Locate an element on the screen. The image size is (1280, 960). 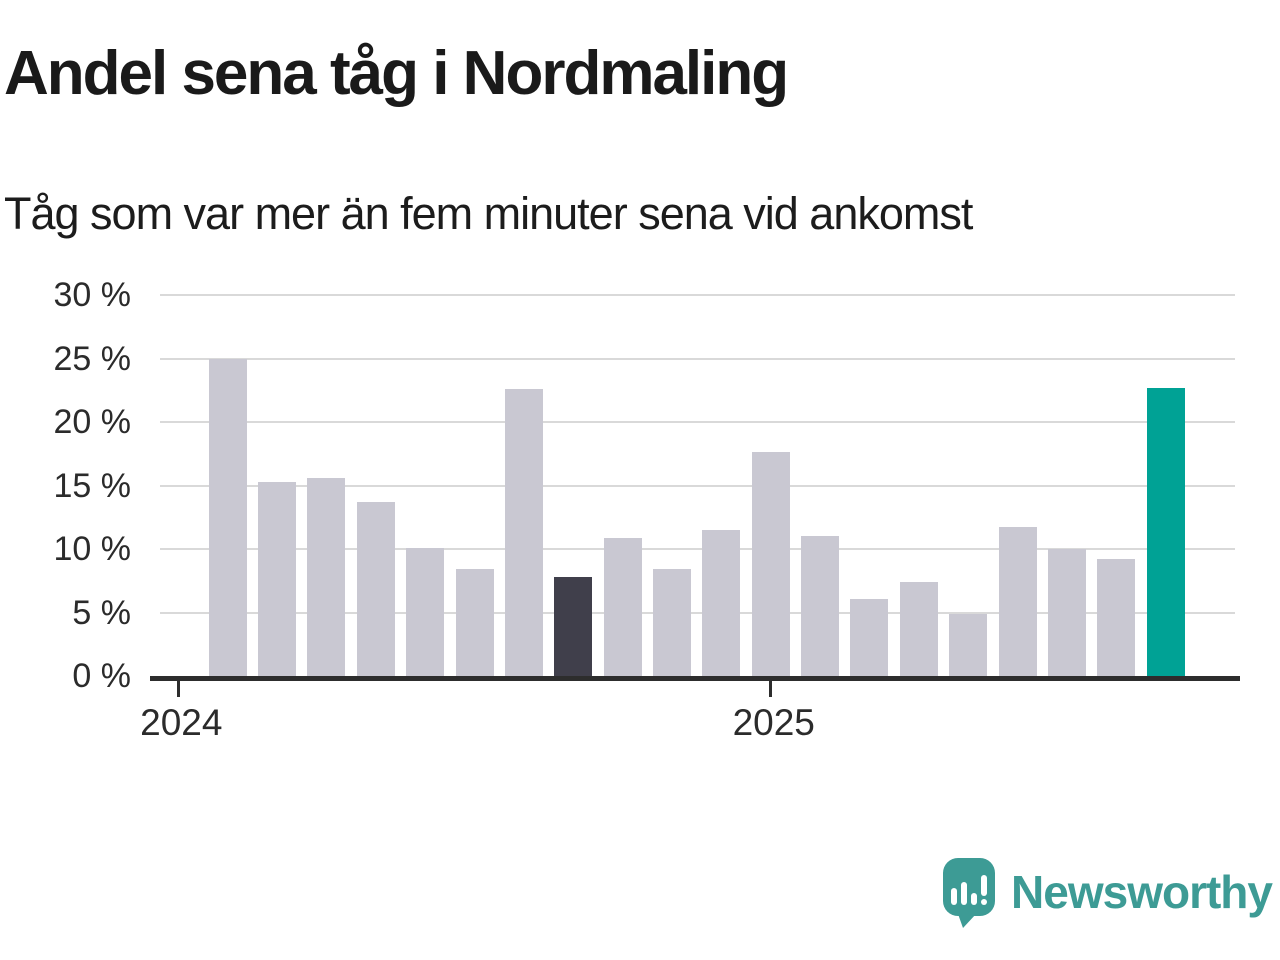
logo-exclamation is located at coordinates (984, 890).